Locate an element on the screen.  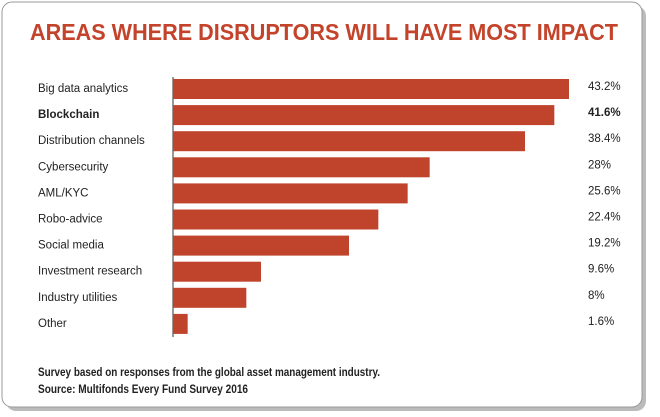
category-label: Big data analytics is located at coordinates (83, 89).